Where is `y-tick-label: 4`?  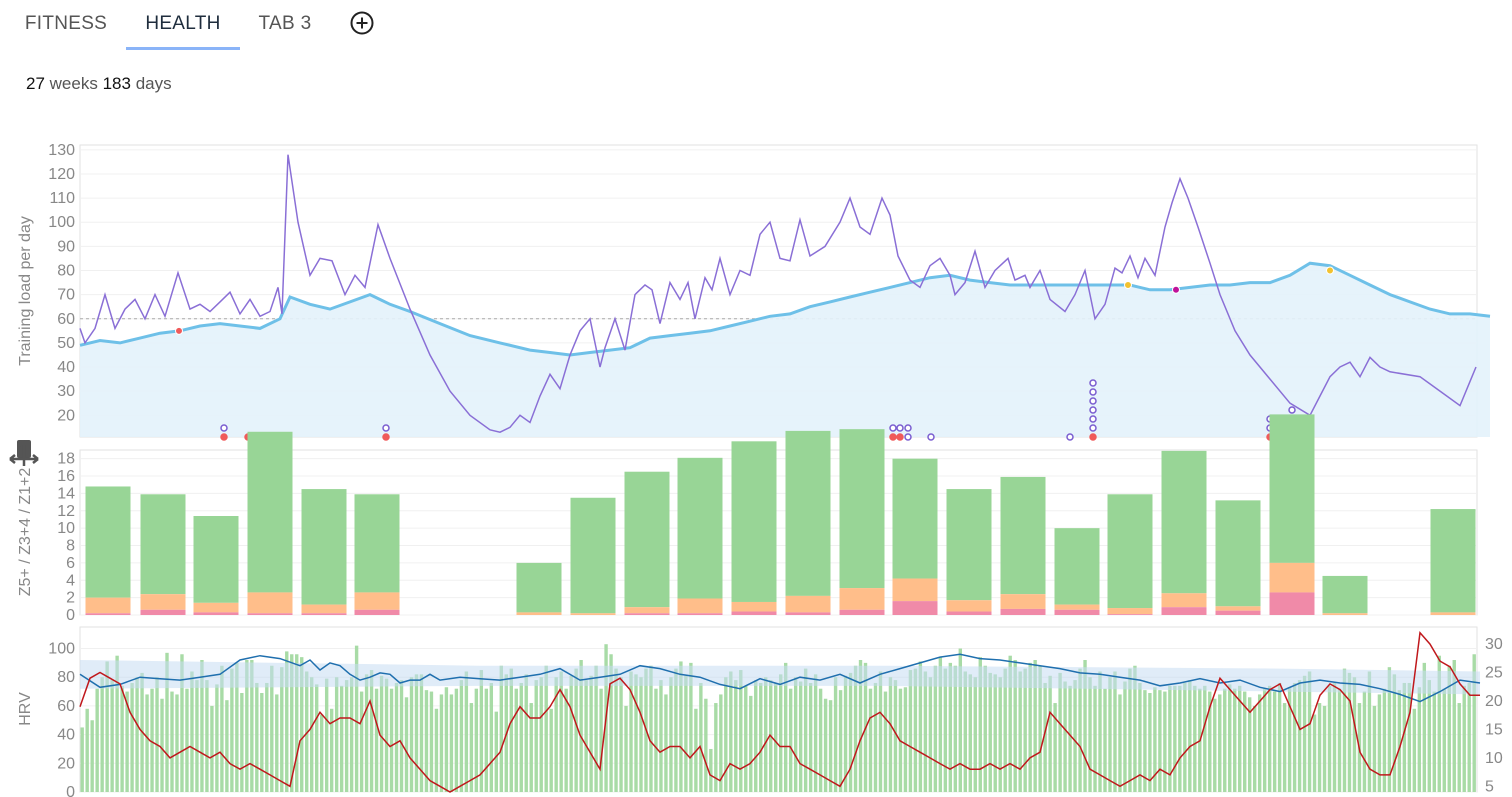
y-tick-label: 4 is located at coordinates (70, 580).